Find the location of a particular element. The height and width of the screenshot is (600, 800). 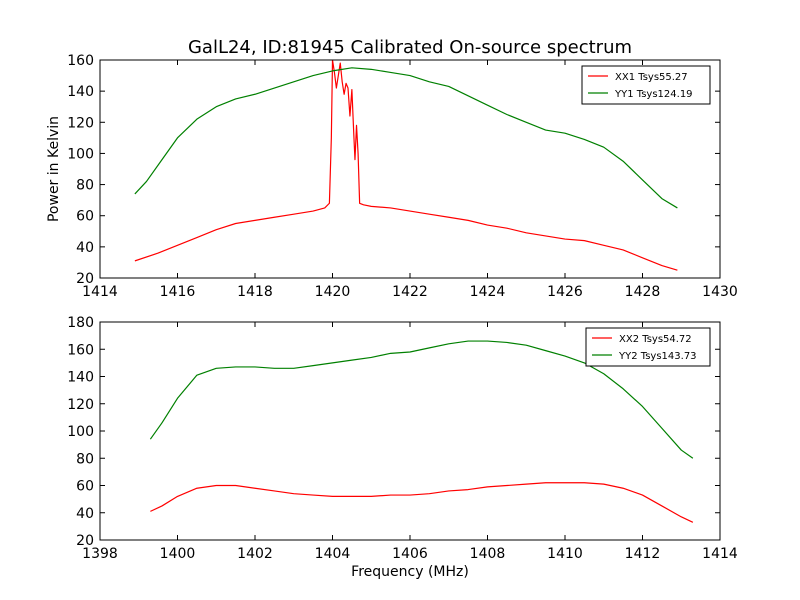

top-y-tick-label: 120 is located at coordinates (80, 123).